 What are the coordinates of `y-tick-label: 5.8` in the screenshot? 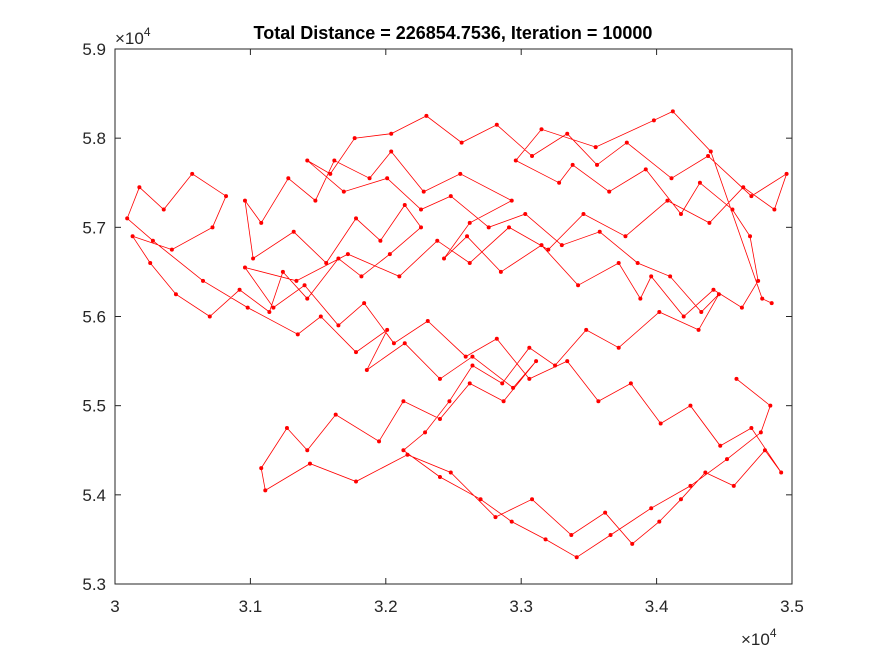 It's located at (94, 138).